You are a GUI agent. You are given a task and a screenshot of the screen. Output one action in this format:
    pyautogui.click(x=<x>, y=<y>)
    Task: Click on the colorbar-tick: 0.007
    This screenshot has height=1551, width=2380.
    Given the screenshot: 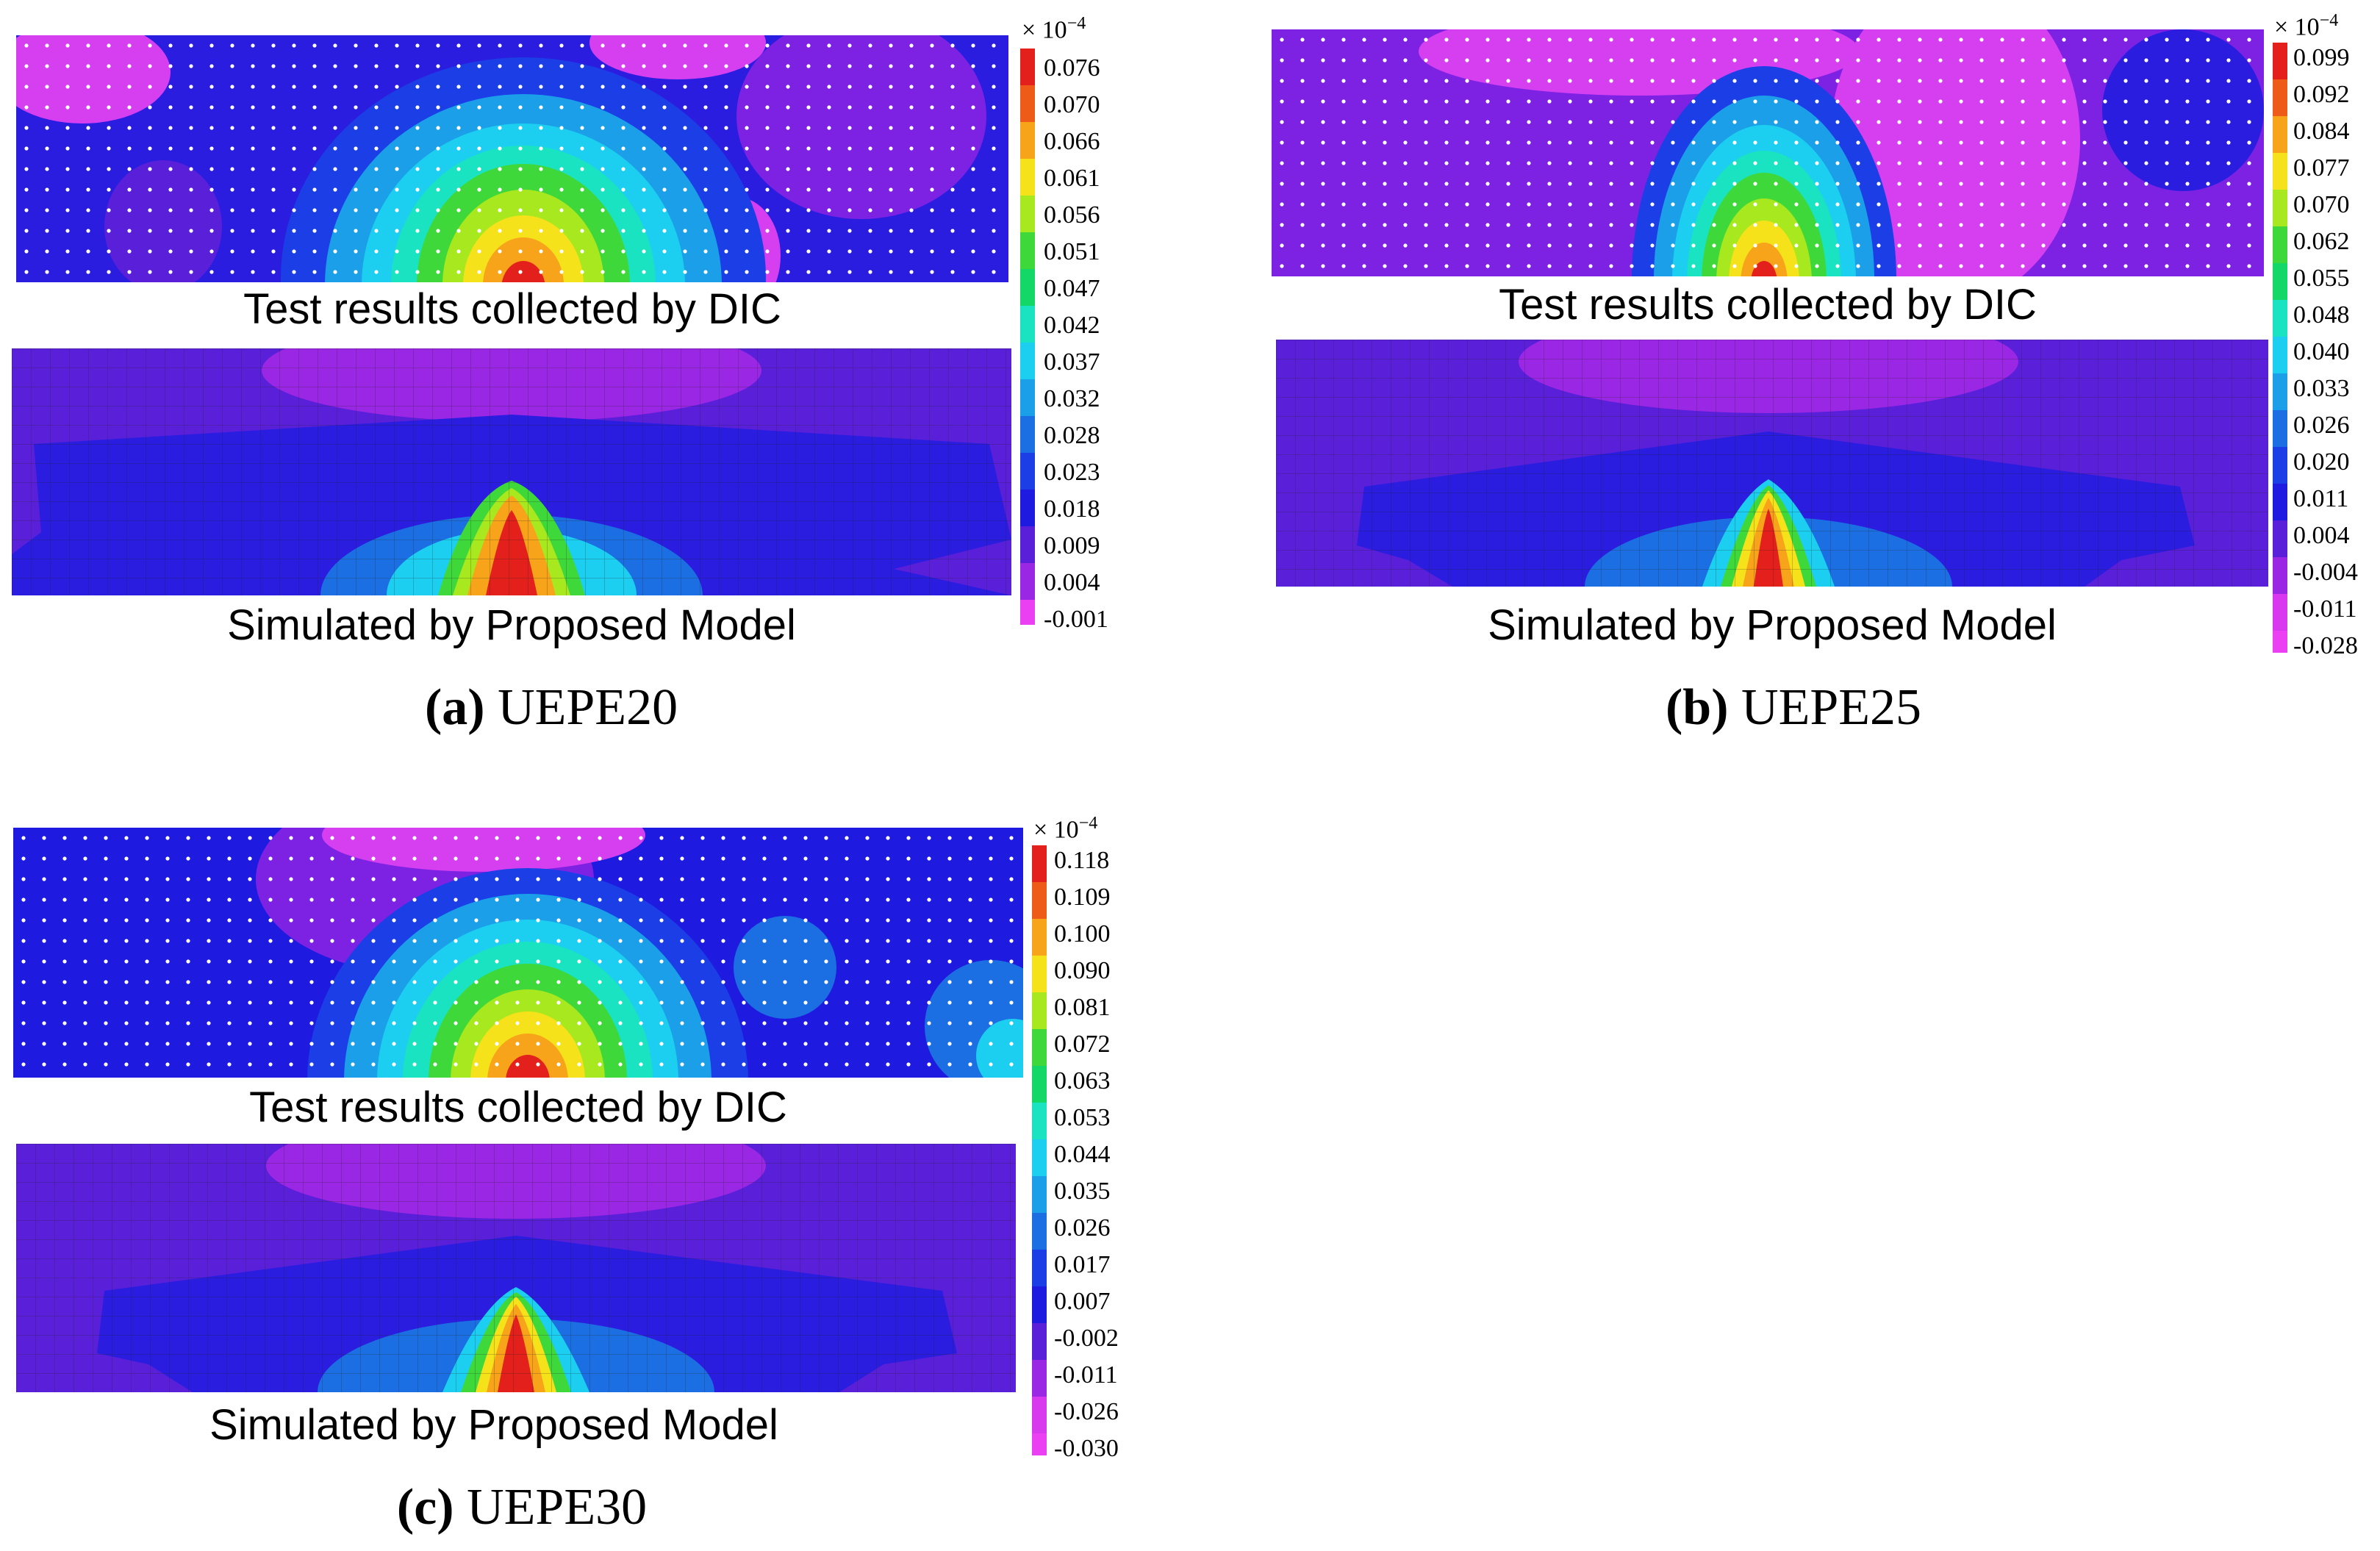 What is the action you would take?
    pyautogui.click(x=1082, y=1301)
    